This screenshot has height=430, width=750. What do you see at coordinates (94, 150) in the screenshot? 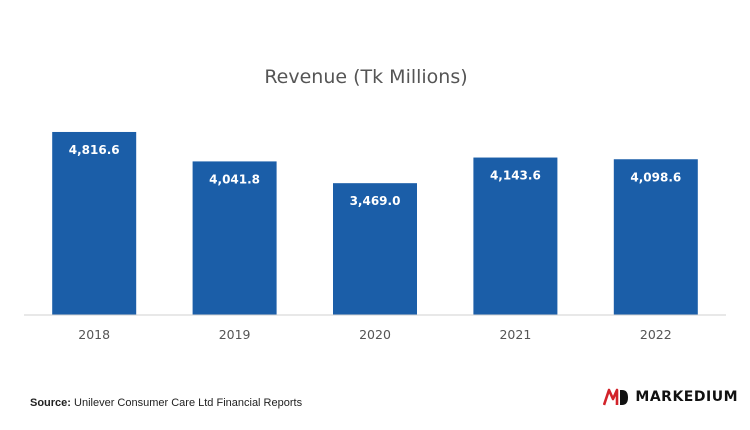
I see `bar-value-label-2018: 4,816.6` at bounding box center [94, 150].